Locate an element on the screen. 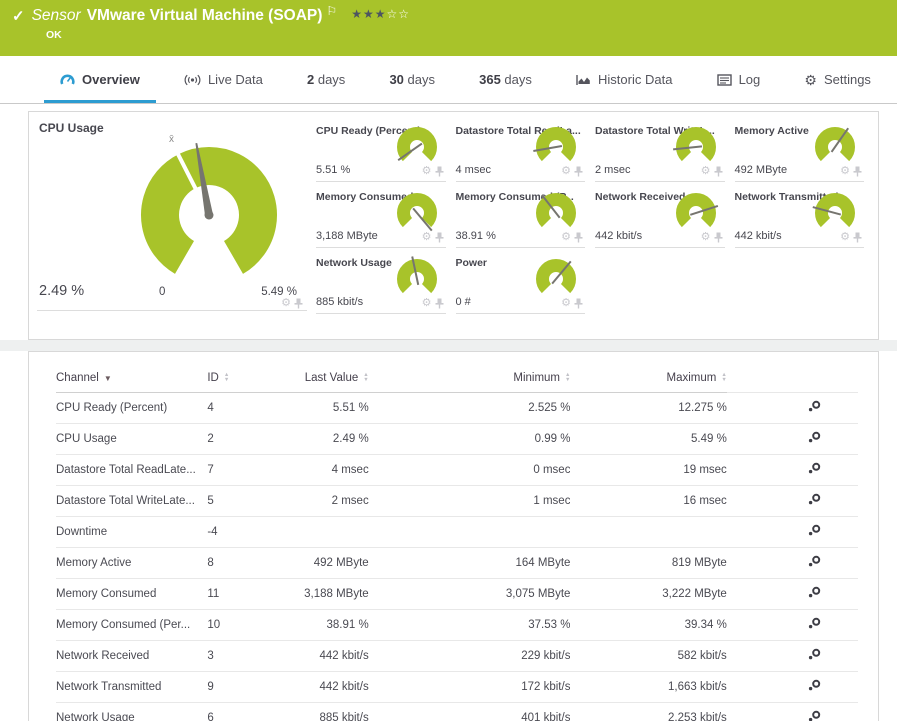 This screenshot has width=897, height=721. channel-gauge is located at coordinates (416, 144).